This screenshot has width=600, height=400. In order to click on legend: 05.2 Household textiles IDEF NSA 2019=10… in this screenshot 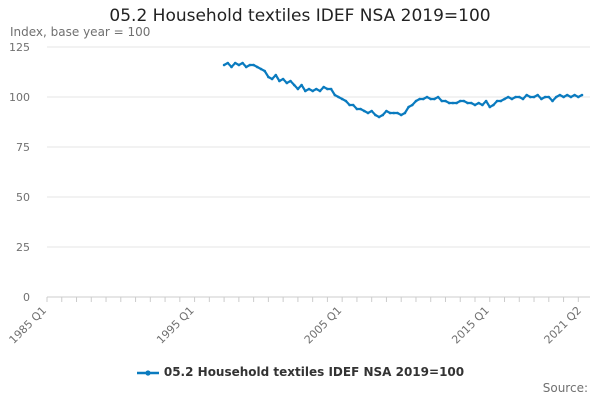, I will do `click(300, 372)`.